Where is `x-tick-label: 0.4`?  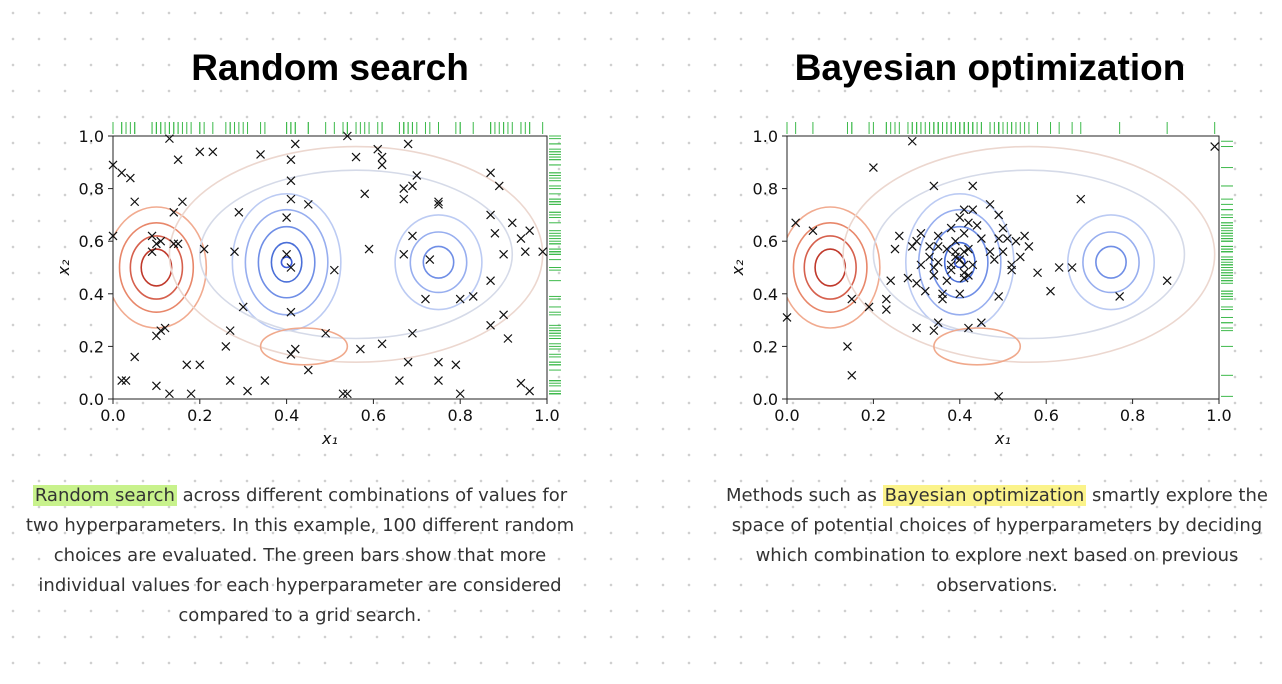 x-tick-label: 0.4 is located at coordinates (286, 415).